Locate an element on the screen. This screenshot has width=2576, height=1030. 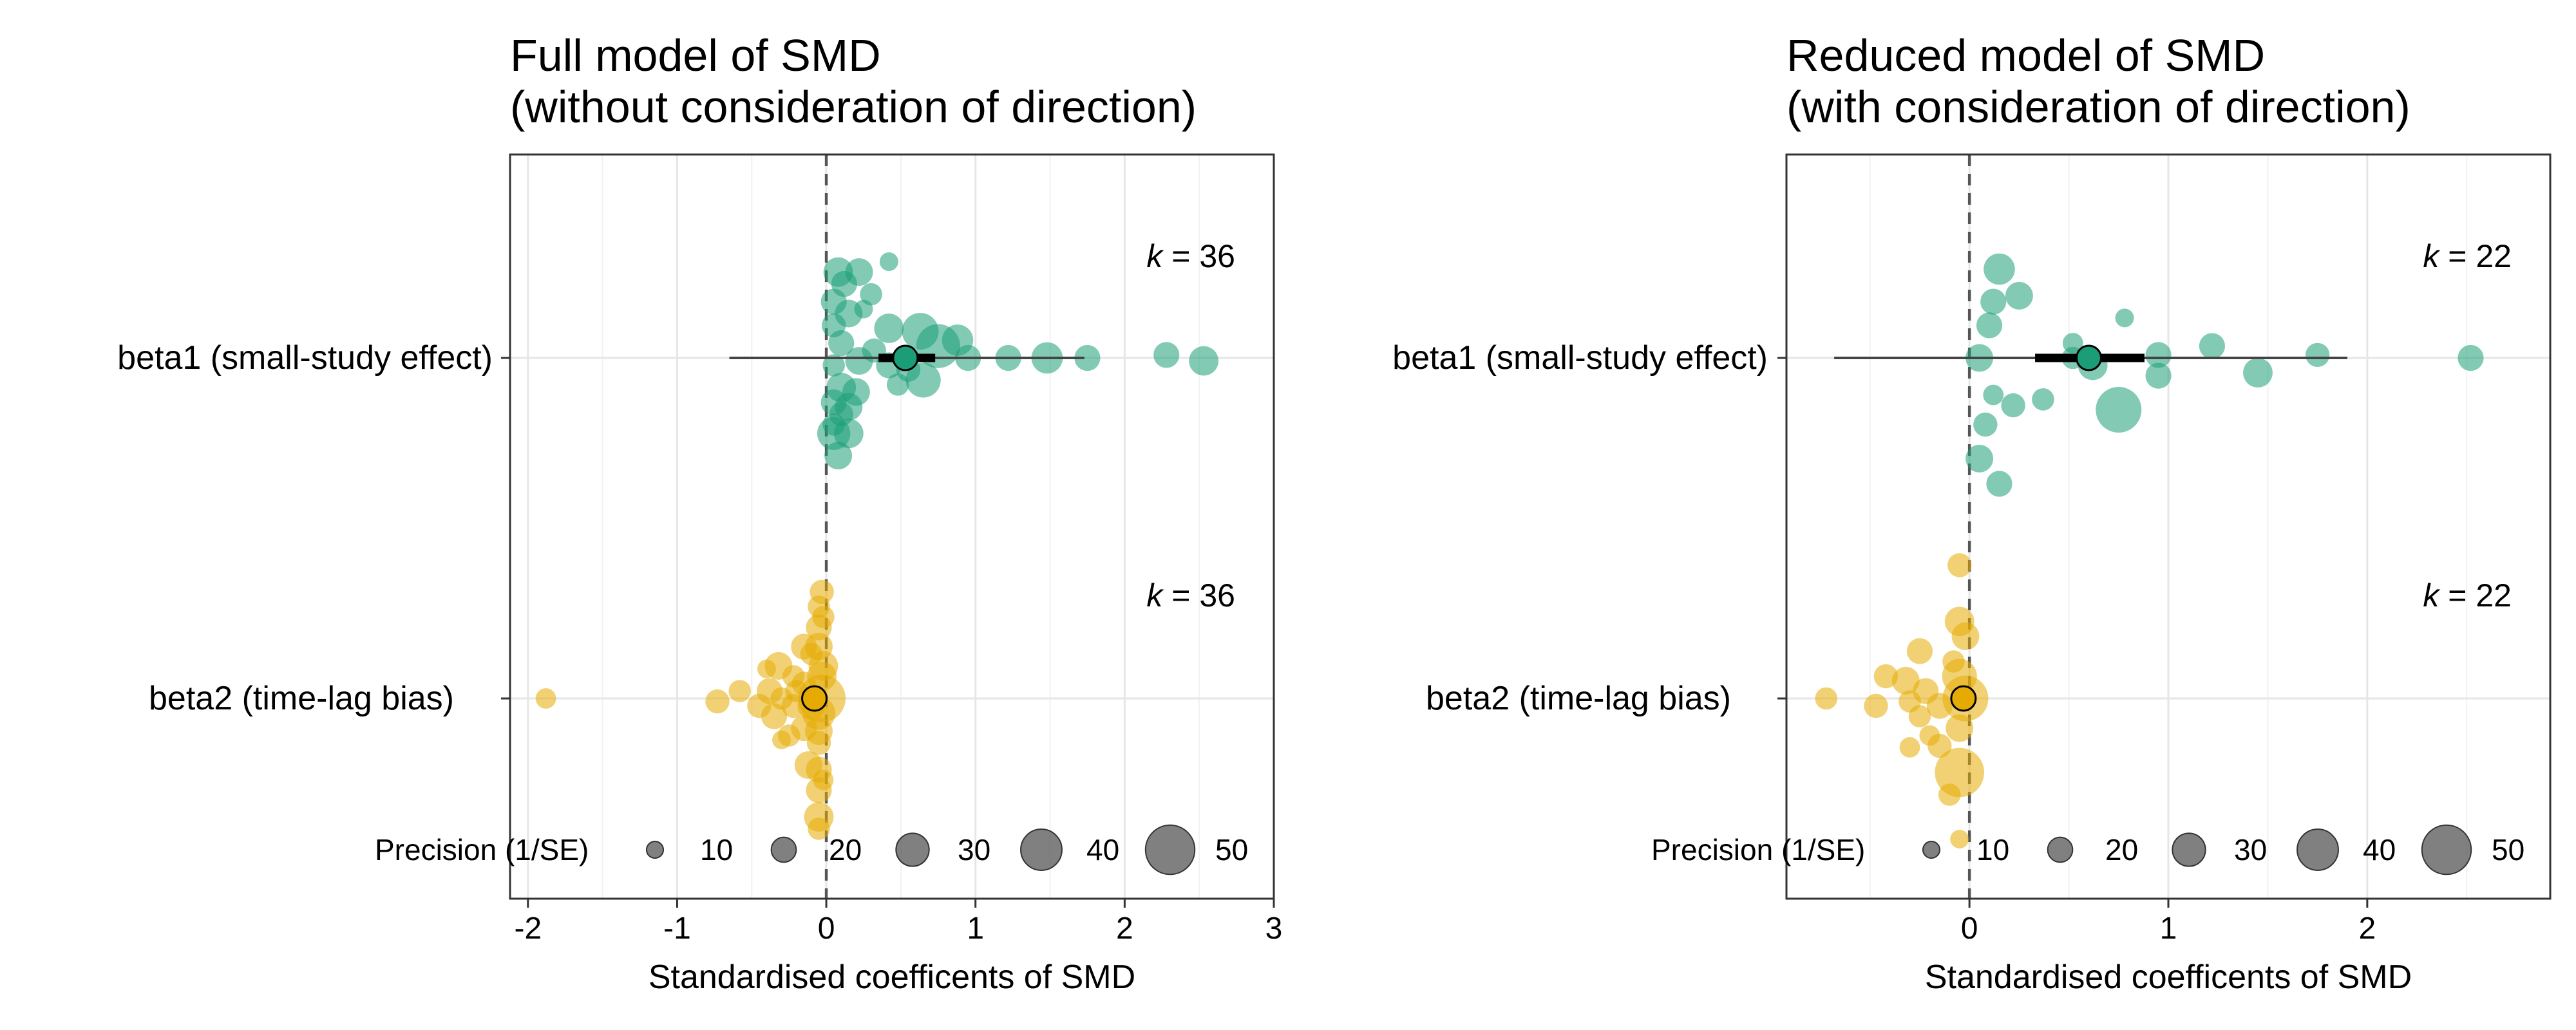
chart-subtitle: (with consideration of direction) is located at coordinates (2098, 107).